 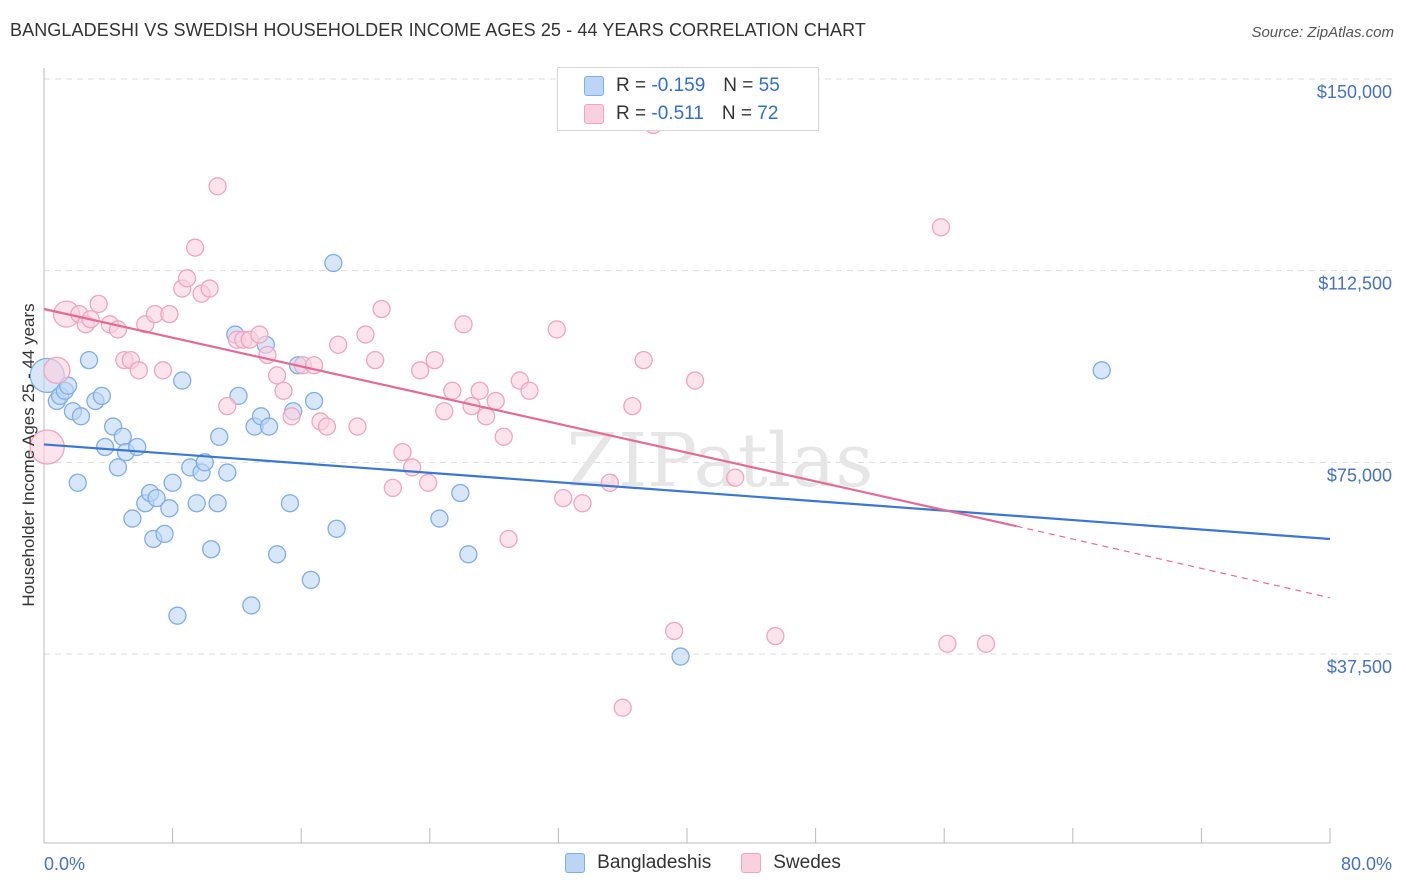 I want to click on y-axis-title: Householder Income Ages 25 - 44 years, so click(x=28, y=454).